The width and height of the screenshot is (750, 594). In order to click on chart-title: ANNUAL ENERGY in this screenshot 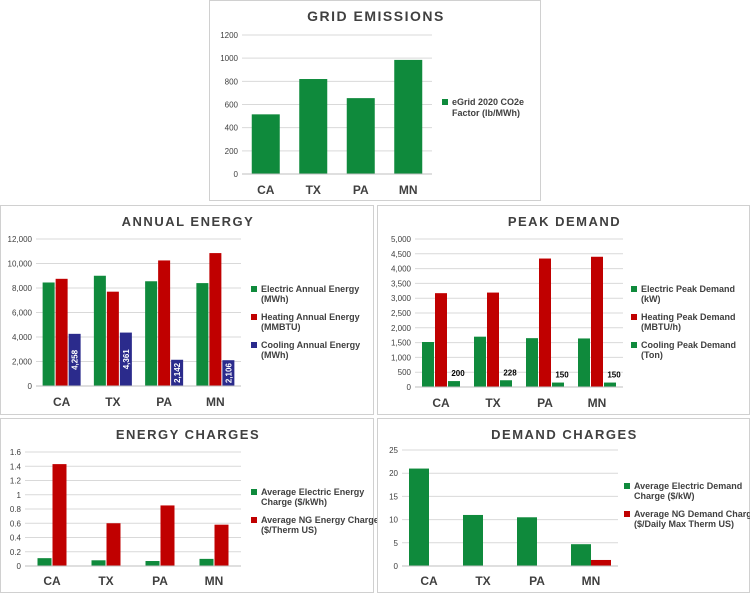, I will do `click(188, 221)`.